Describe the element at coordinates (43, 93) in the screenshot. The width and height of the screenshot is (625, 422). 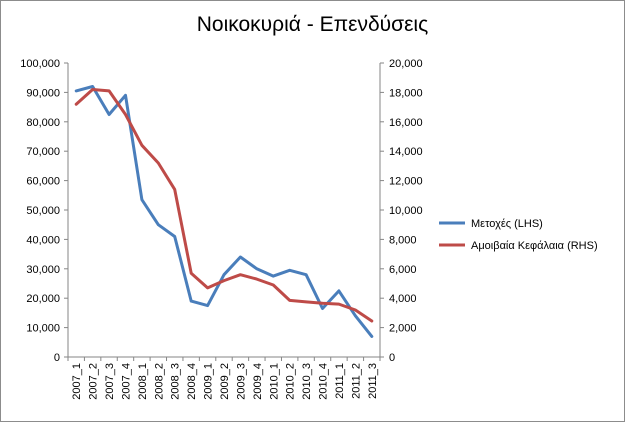
I see `y-left-tick-label: 90,000` at that location.